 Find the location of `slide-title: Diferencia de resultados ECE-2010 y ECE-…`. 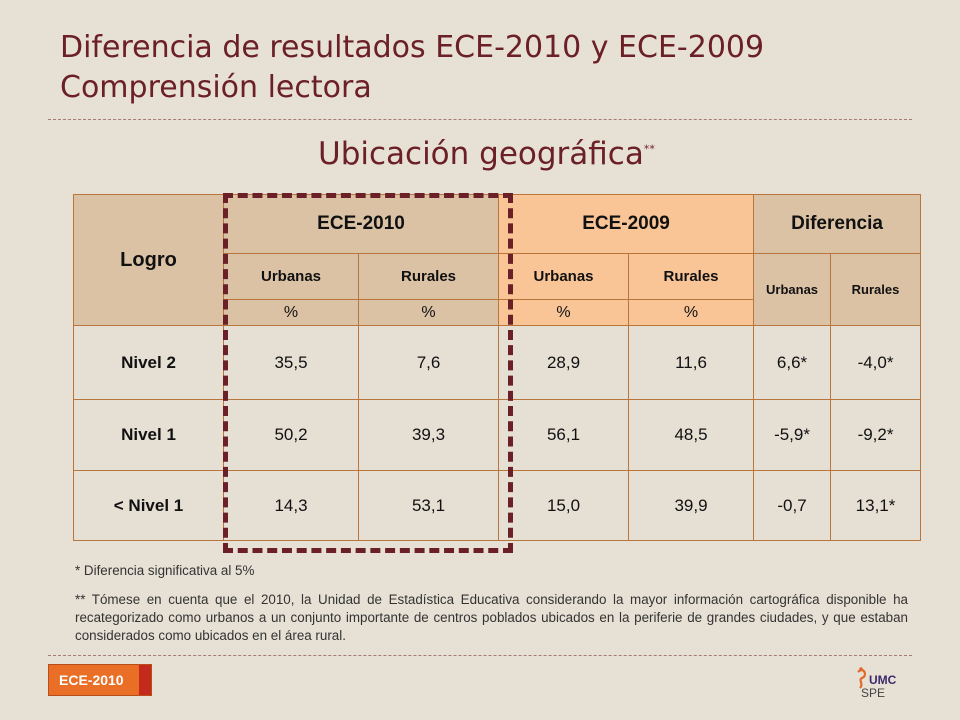

slide-title: Diferencia de resultados ECE-2010 y ECE-… is located at coordinates (412, 68).